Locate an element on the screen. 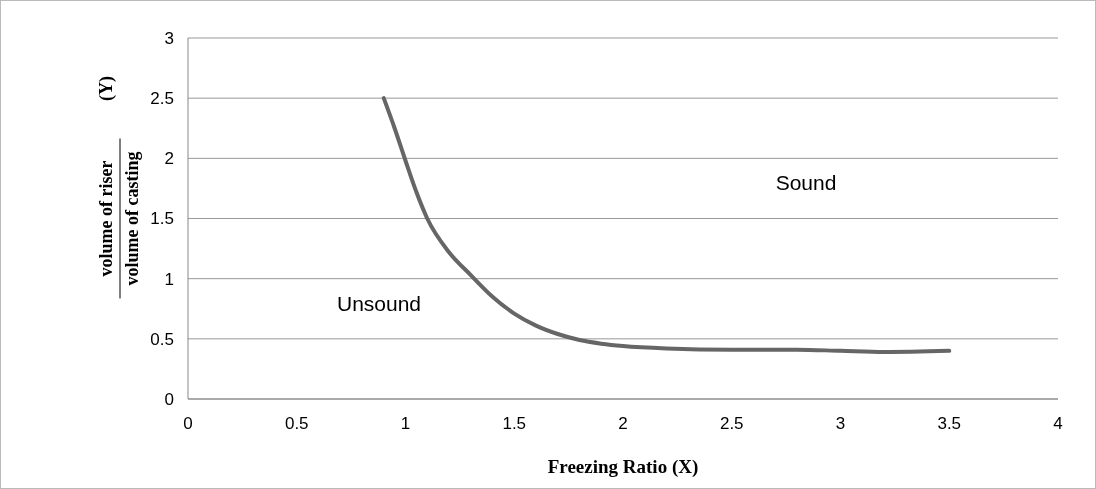 This screenshot has height=489, width=1096. x-tick-label: 1.5 is located at coordinates (514, 423).